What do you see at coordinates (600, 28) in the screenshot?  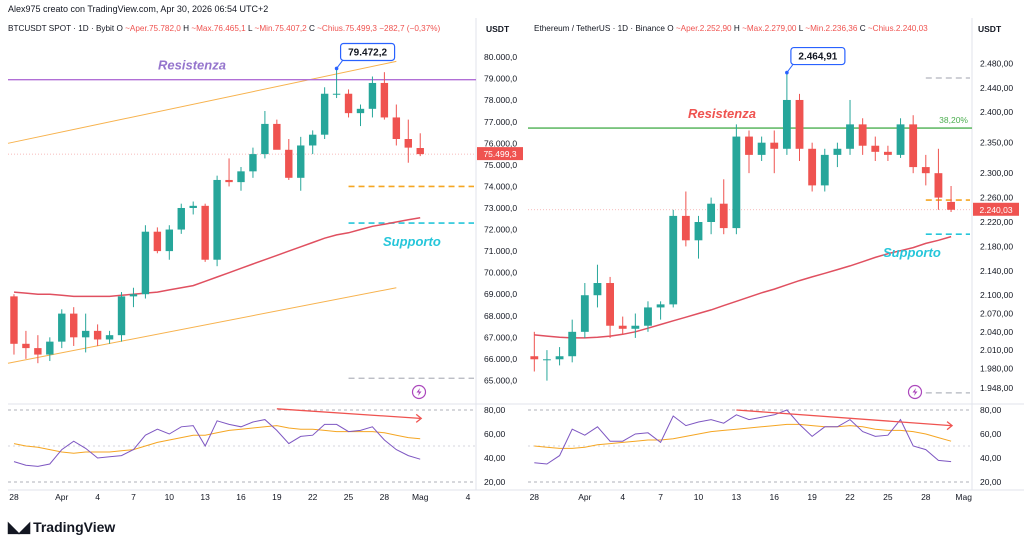 I see `eth-legend-symbol: Ethereum / TetherUS · 1D · Binance` at bounding box center [600, 28].